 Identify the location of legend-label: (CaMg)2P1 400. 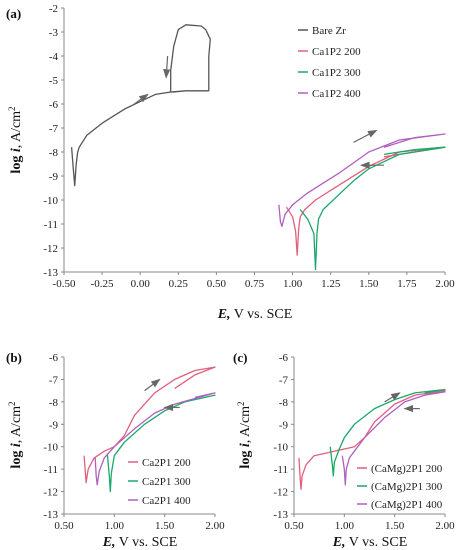
(407, 505).